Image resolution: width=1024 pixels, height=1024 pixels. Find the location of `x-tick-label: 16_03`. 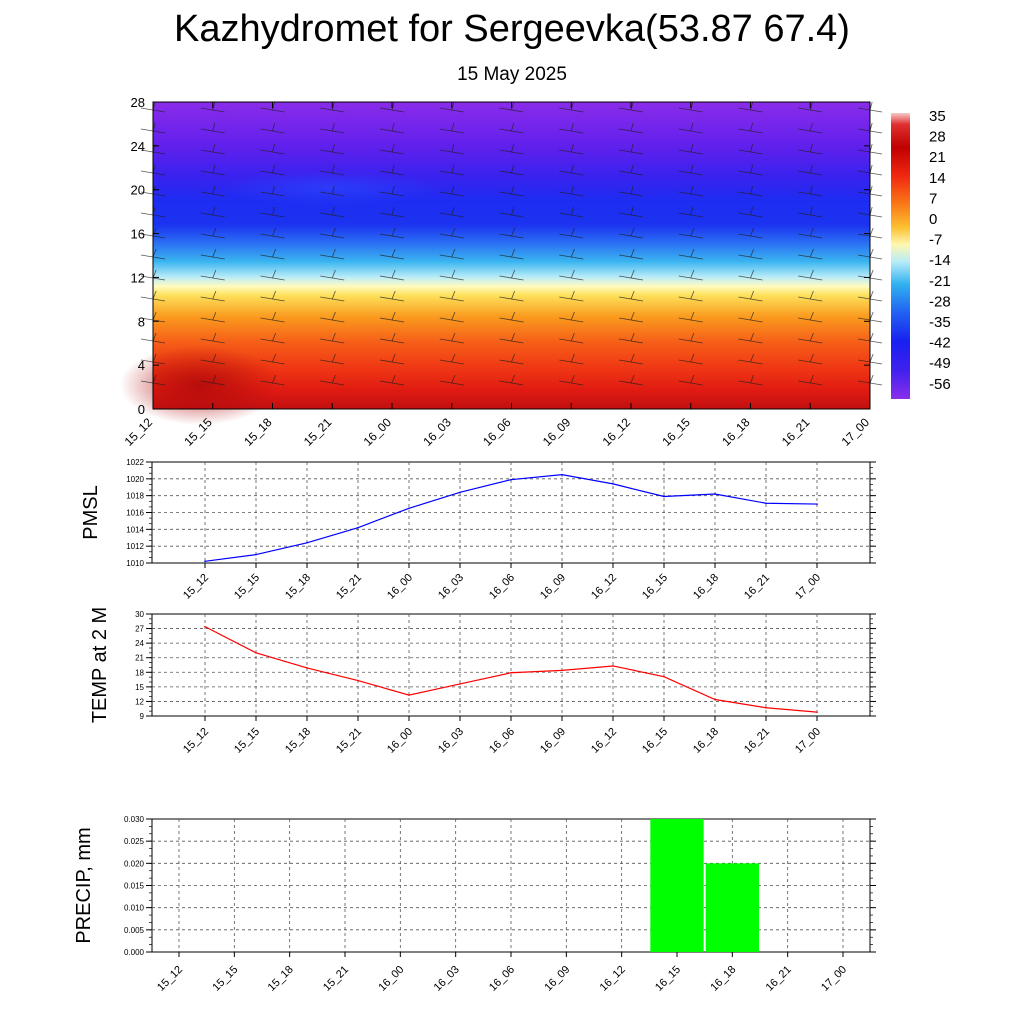

x-tick-label: 16_03 is located at coordinates (451, 741).